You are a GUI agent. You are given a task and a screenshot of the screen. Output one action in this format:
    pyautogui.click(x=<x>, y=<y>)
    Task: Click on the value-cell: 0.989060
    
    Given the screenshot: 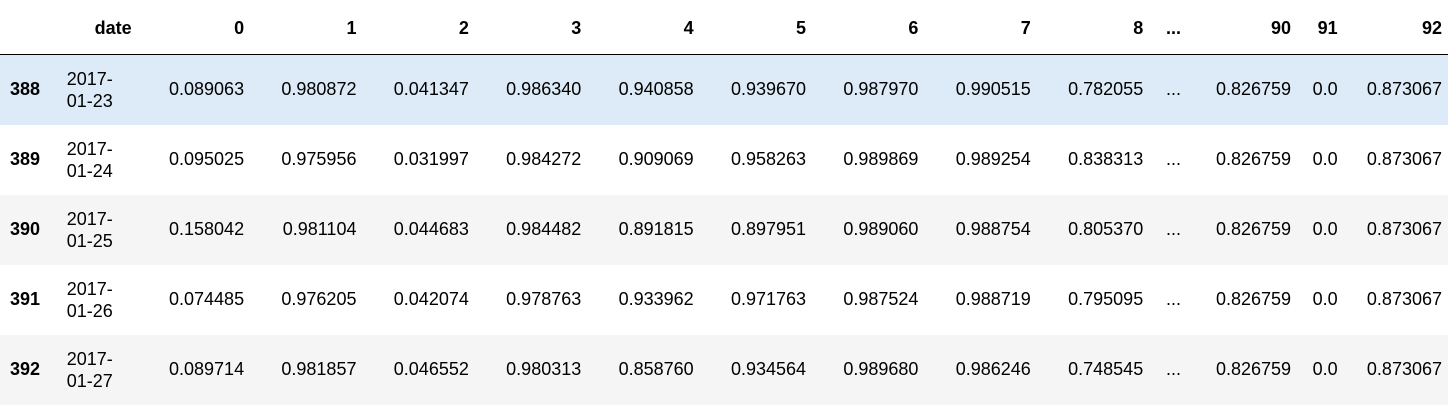 What is the action you would take?
    pyautogui.click(x=881, y=229)
    